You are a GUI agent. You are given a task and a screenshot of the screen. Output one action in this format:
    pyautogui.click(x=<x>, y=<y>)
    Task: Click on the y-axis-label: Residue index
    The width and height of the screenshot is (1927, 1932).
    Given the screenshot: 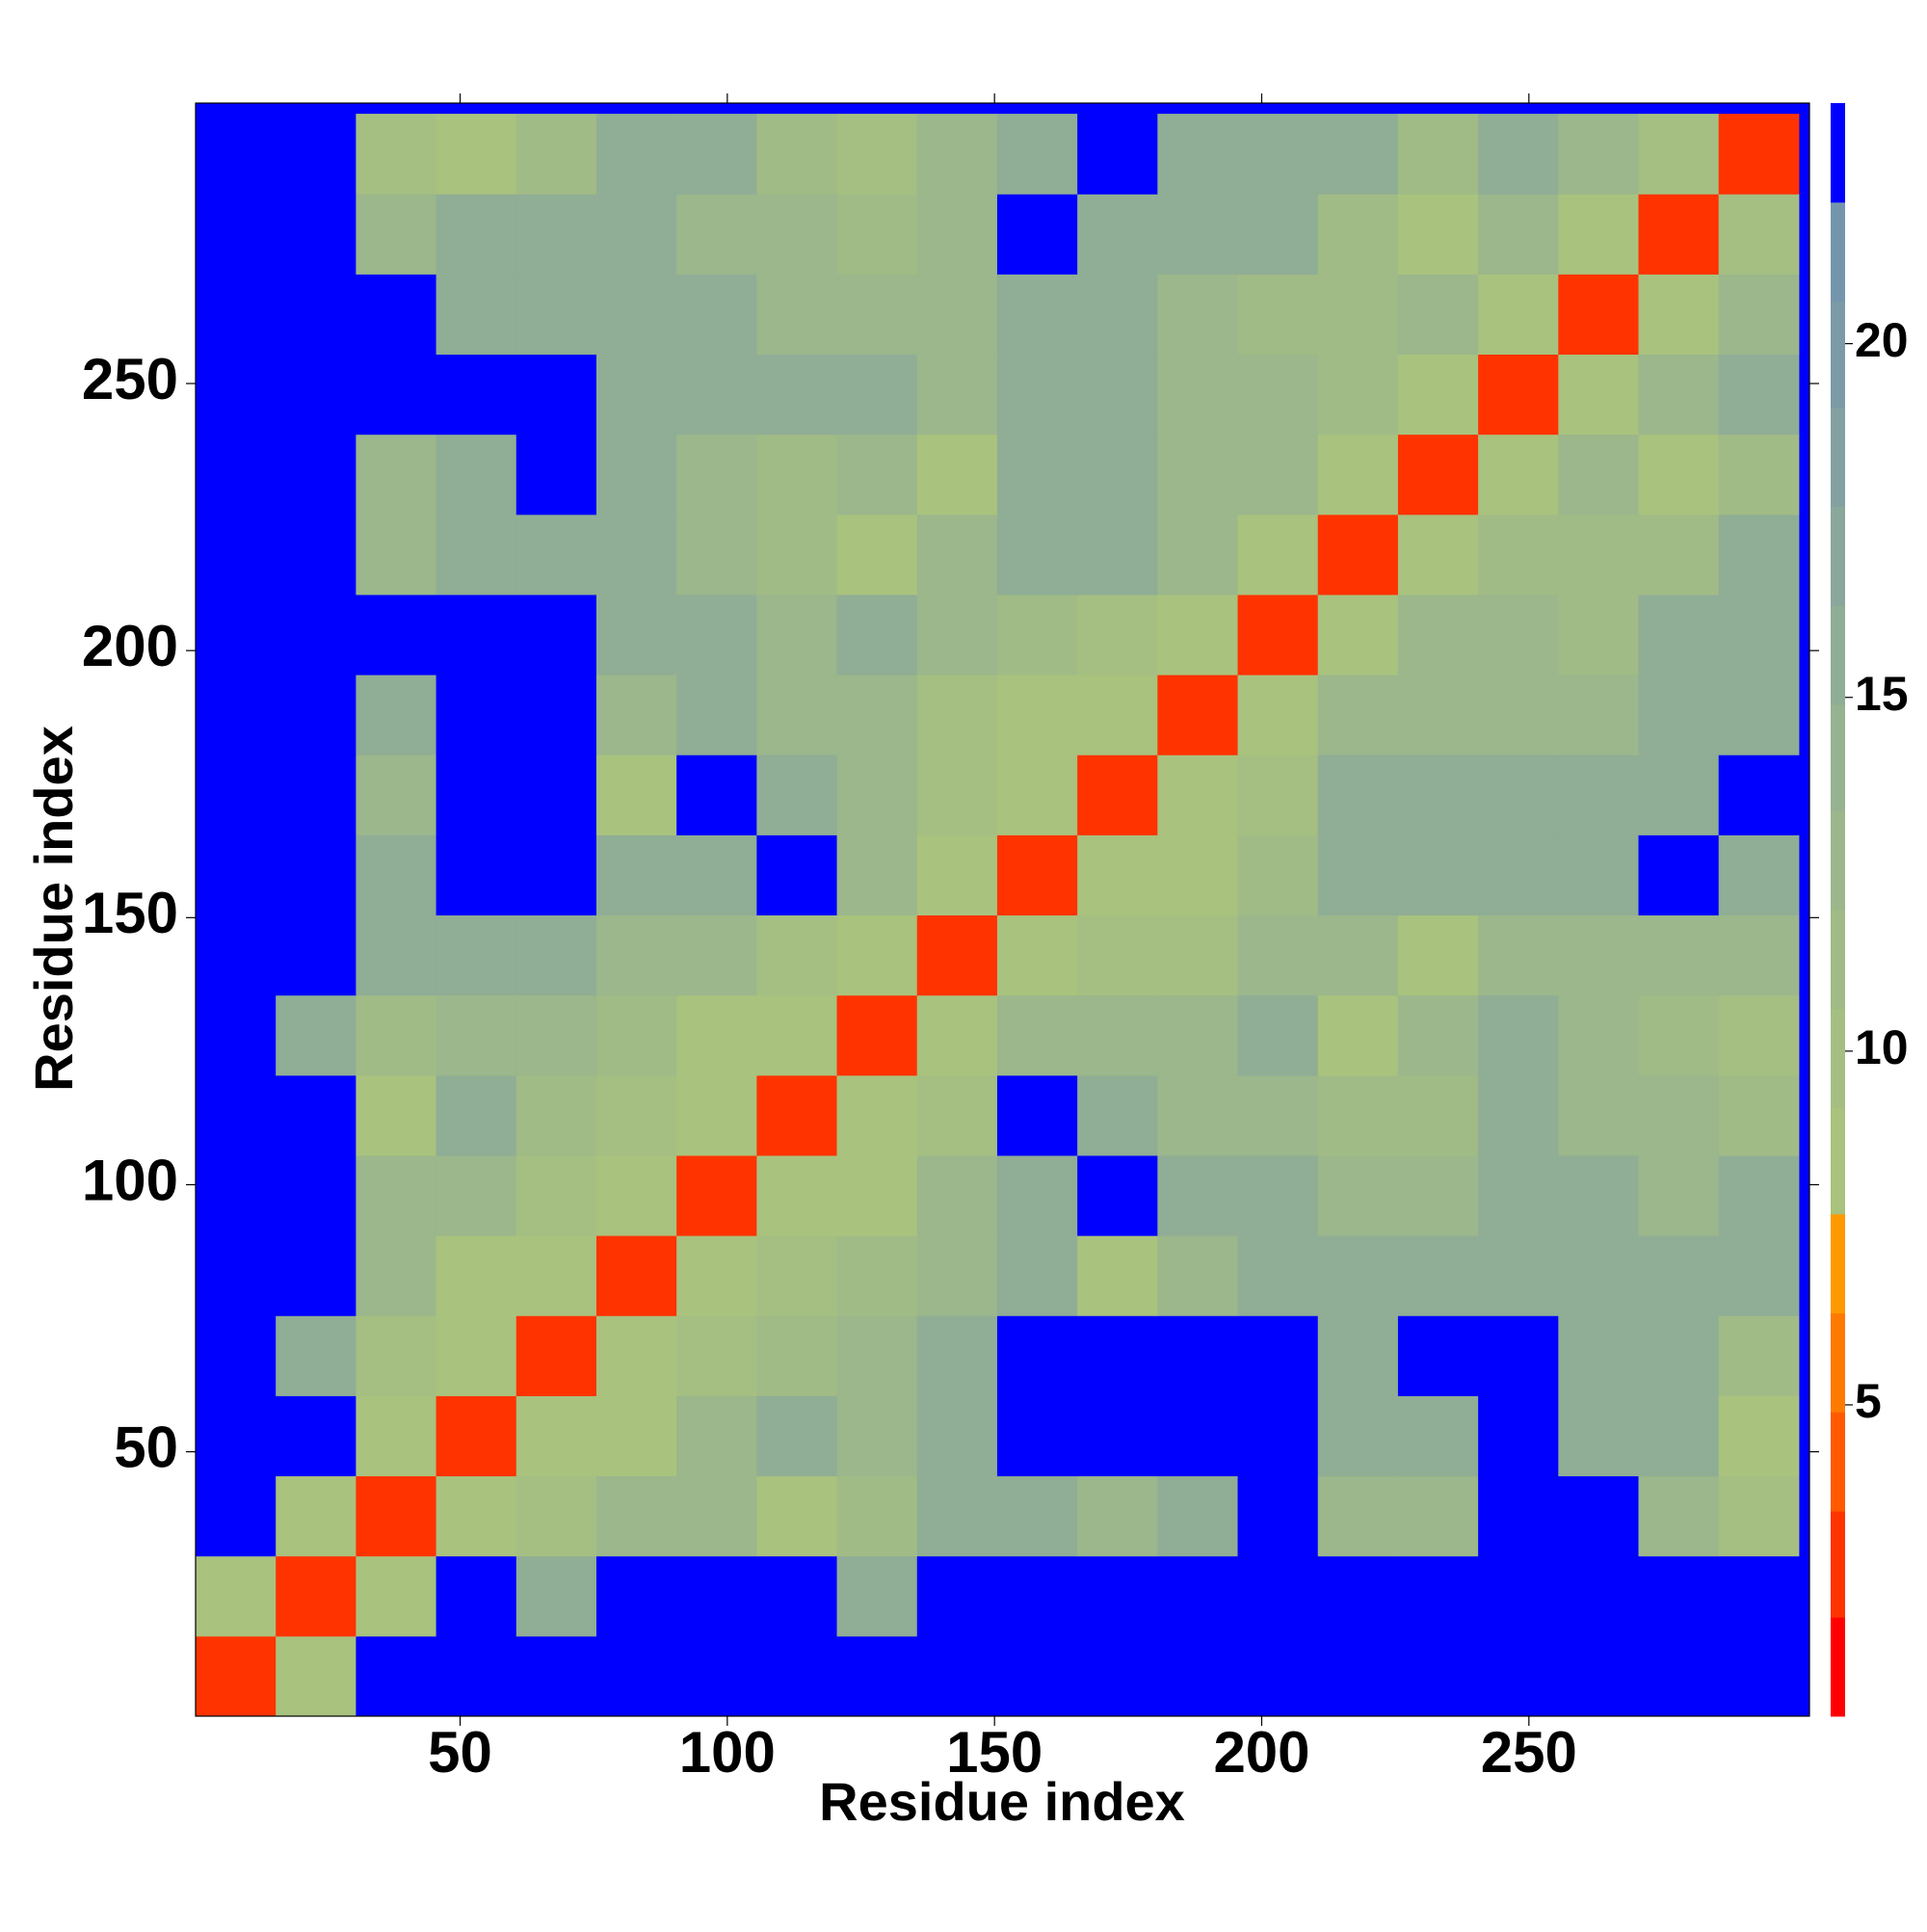 What is the action you would take?
    pyautogui.click(x=53, y=909)
    